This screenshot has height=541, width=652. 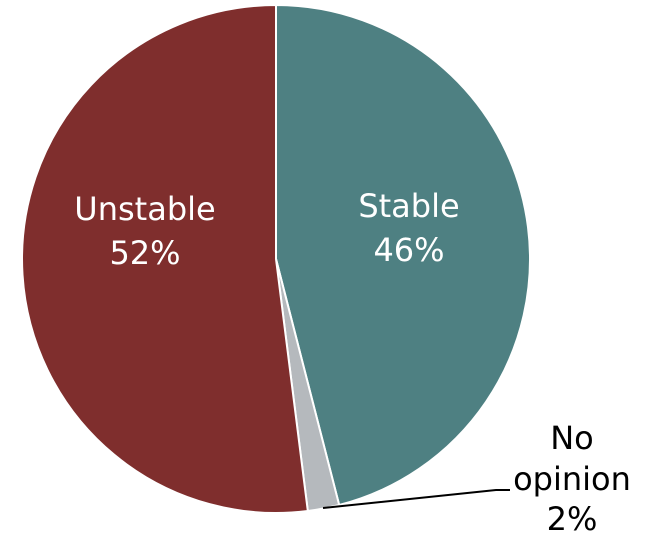 What do you see at coordinates (416, 499) in the screenshot?
I see `no-opinion-leader-line` at bounding box center [416, 499].